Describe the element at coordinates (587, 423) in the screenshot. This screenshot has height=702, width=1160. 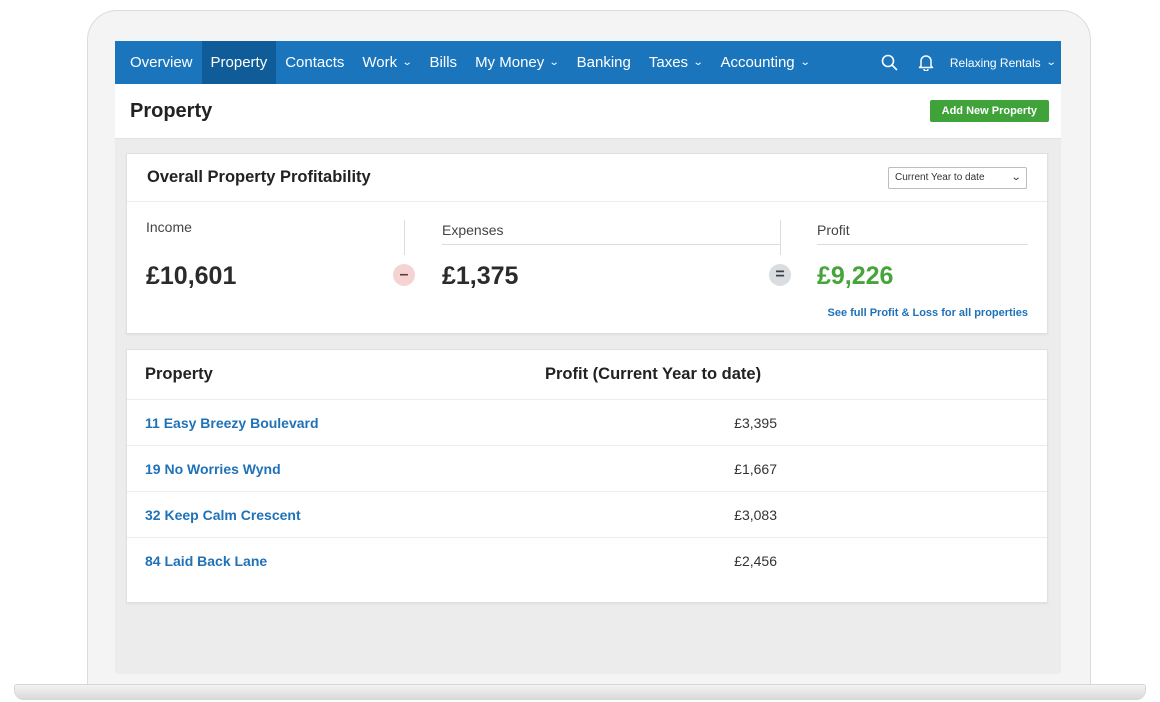
I see `table-row: 11 Easy Breezy Boulevard £3,395` at that location.